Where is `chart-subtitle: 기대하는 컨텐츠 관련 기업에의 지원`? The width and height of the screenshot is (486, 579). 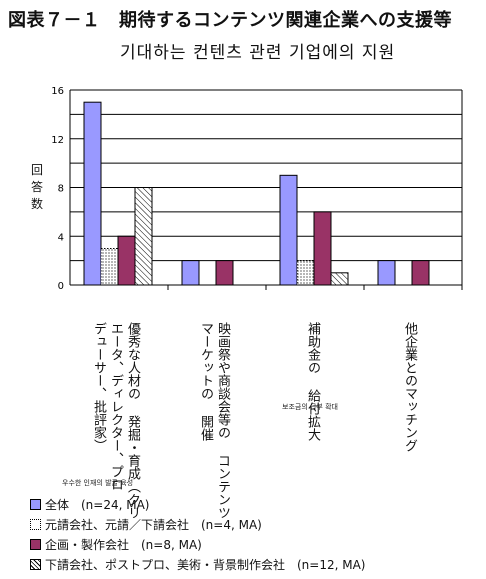 chart-subtitle: 기대하는 컨텐츠 관련 기업에의 지원 is located at coordinates (258, 53).